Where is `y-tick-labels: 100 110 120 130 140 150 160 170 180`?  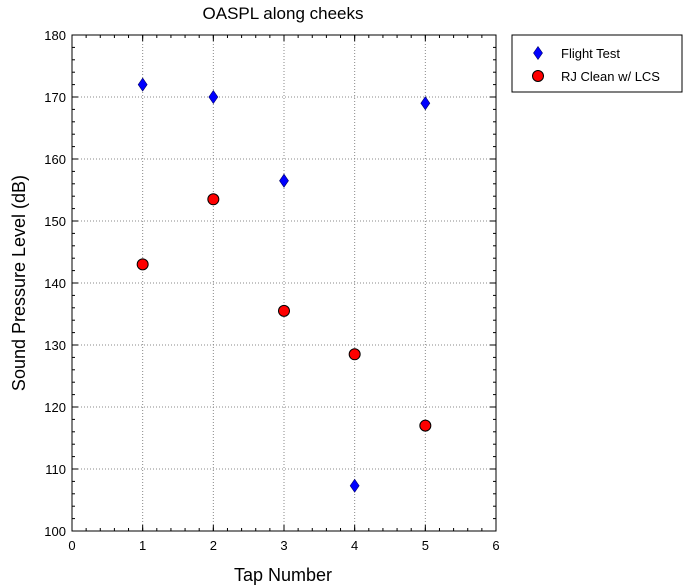
y-tick-labels: 100 110 120 130 140 150 160 170 180 is located at coordinates (55, 283).